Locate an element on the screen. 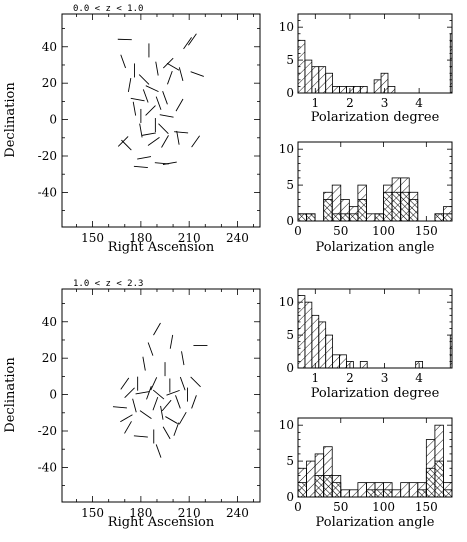 Image resolution: width=467 pixels, height=542 pixels. y-tick-label: -20 is located at coordinates (47, 431).